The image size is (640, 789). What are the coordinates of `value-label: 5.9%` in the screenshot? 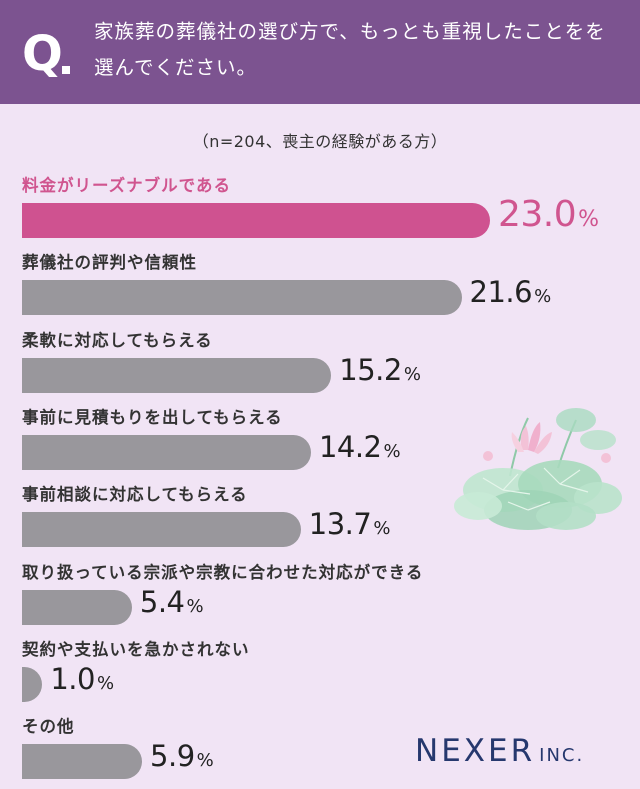 It's located at (182, 756).